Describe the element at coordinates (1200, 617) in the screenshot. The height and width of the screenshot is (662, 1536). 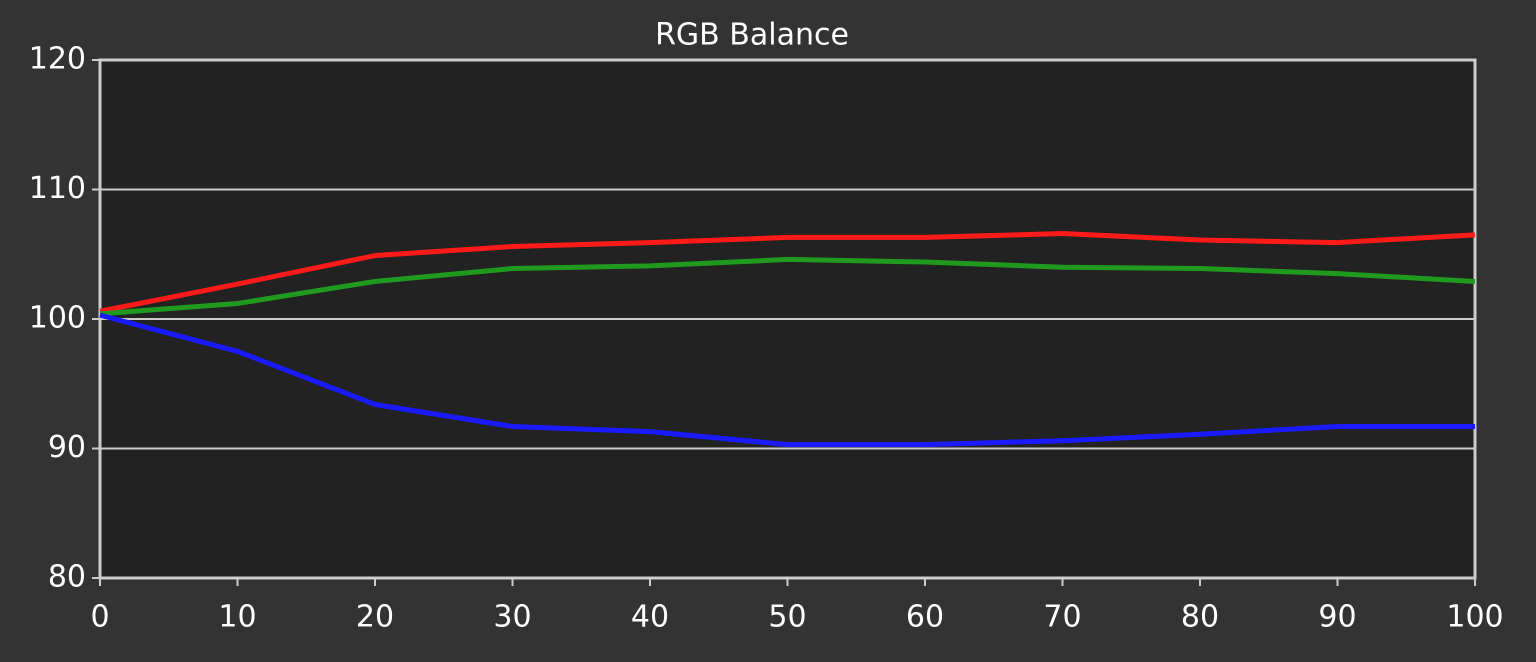
I see `x-tick-label: 80` at that location.